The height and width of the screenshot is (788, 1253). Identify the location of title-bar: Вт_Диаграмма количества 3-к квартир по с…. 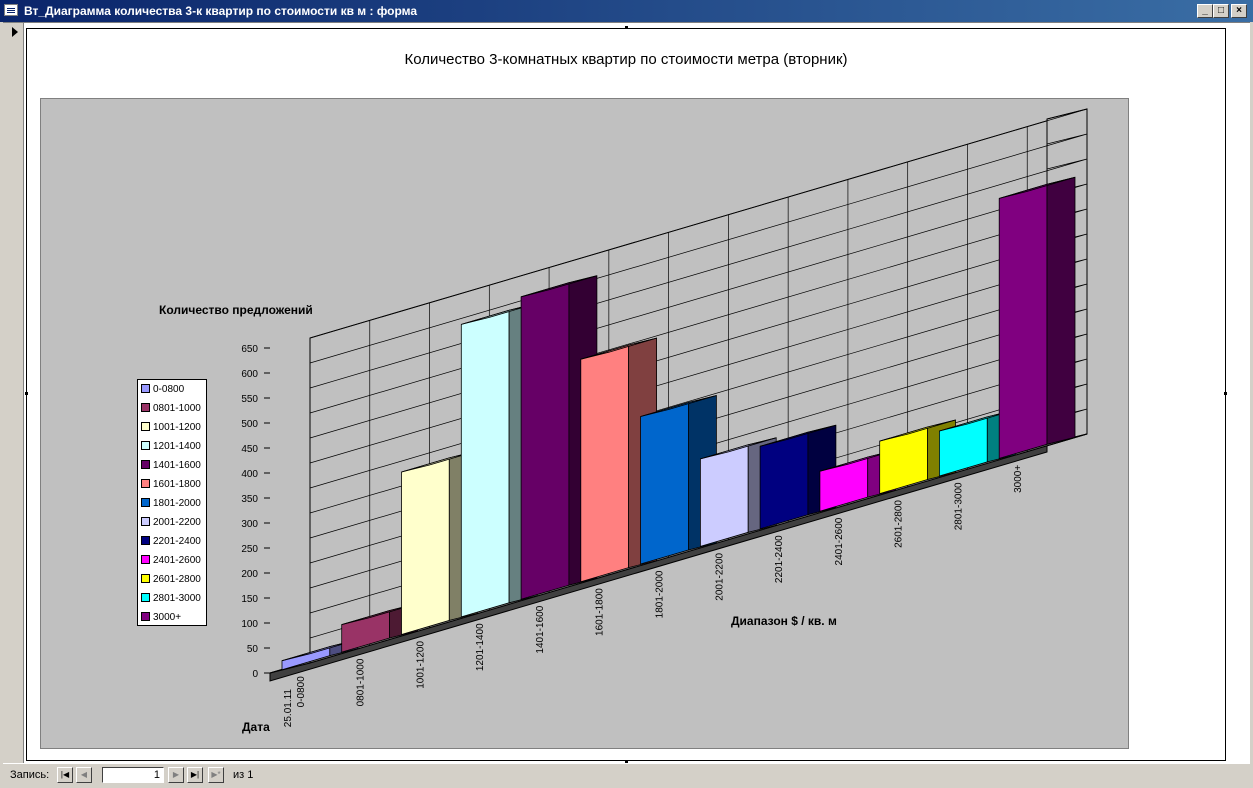
(626, 11).